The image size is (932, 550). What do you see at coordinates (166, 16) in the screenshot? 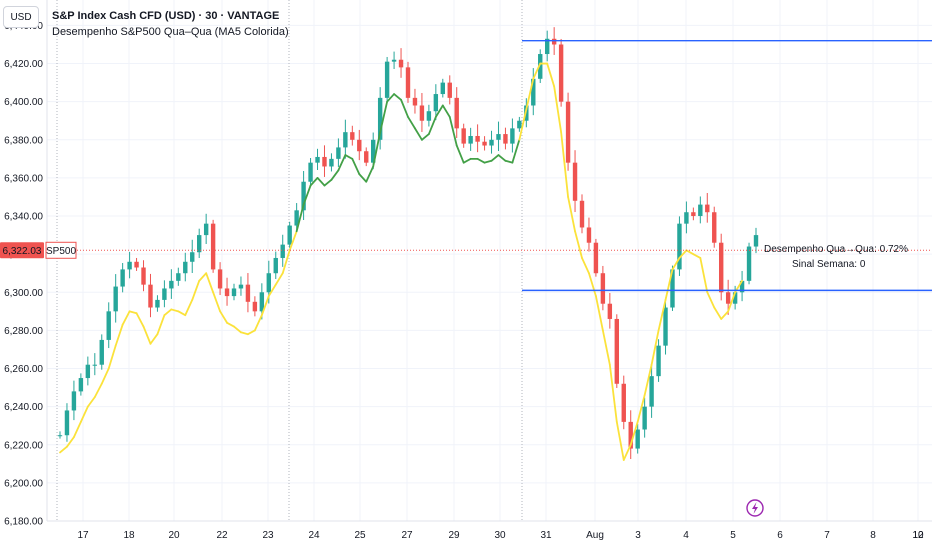
I see `chart-title: S&P Index Cash CFD (USD) · 30 · VANTAGE` at bounding box center [166, 16].